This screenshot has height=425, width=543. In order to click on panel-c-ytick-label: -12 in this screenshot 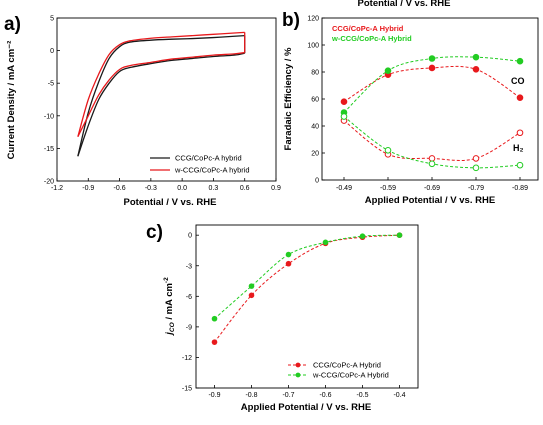, I will do `click(187, 358)`.